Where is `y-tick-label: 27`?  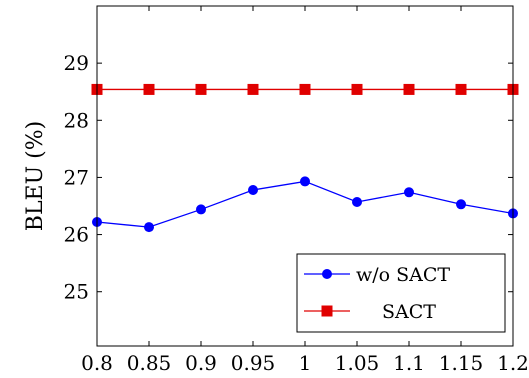 y-tick-label: 27 is located at coordinates (76, 177).